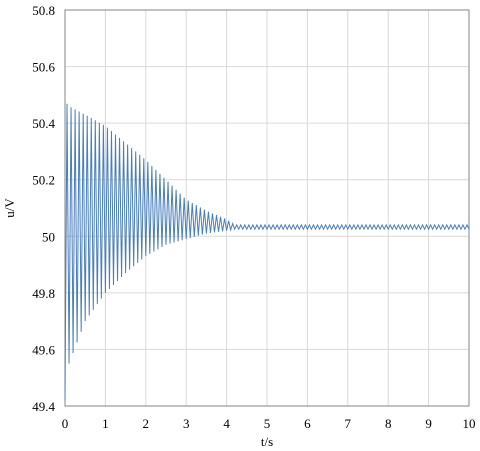 This screenshot has width=480, height=451. Describe the element at coordinates (43, 123) in the screenshot. I see `y-tick-label: 50.4` at that location.